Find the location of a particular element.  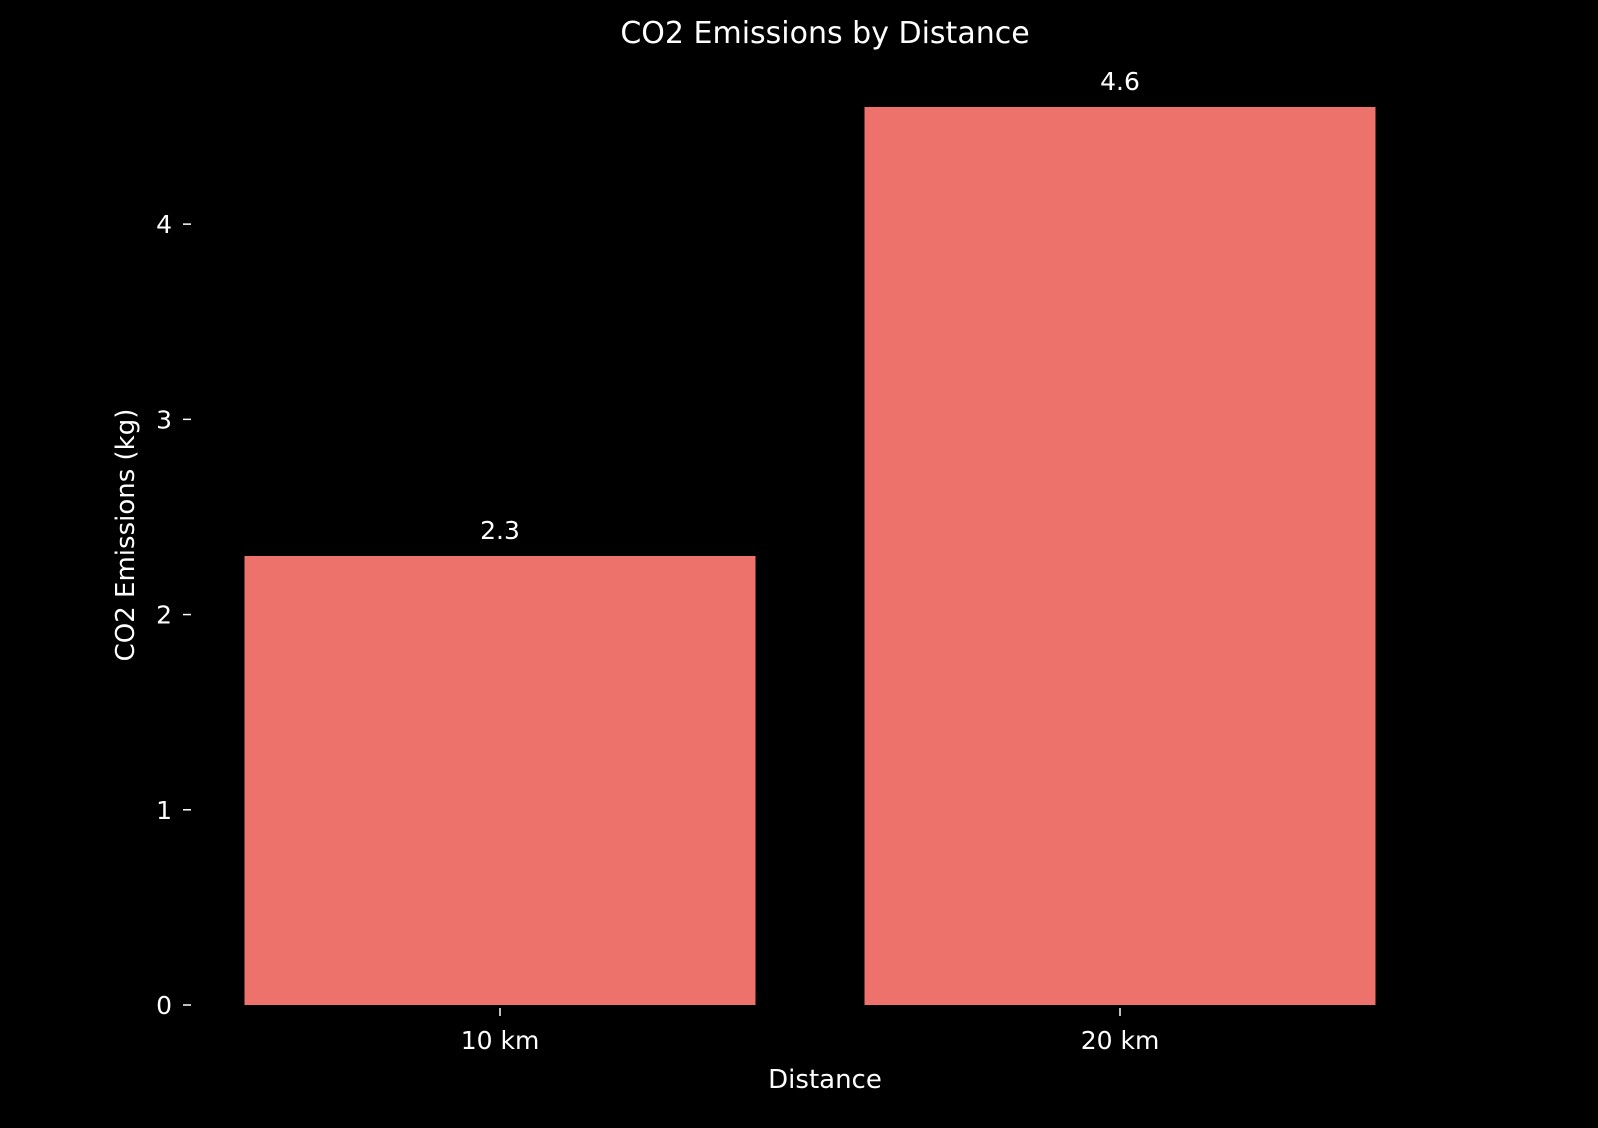

y-tick-label: 4 is located at coordinates (164, 224).